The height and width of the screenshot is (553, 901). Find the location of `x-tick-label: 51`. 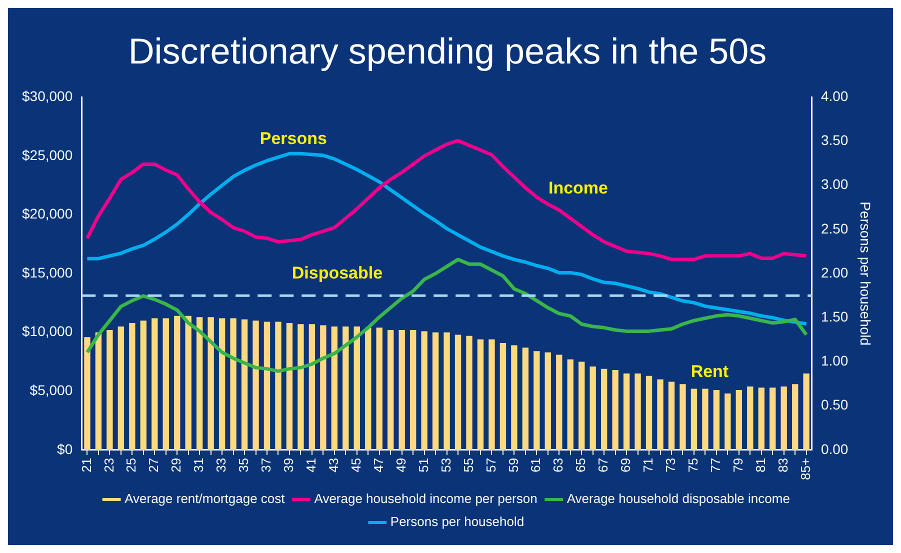

x-tick-label: 51 is located at coordinates (423, 465).